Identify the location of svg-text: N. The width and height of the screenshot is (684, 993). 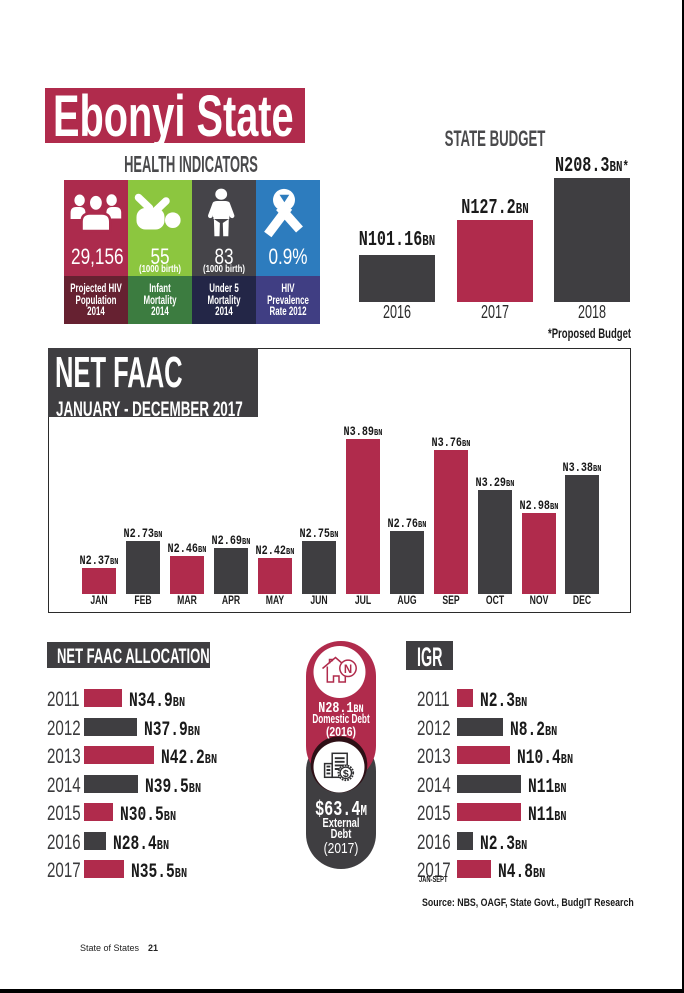
(348, 670).